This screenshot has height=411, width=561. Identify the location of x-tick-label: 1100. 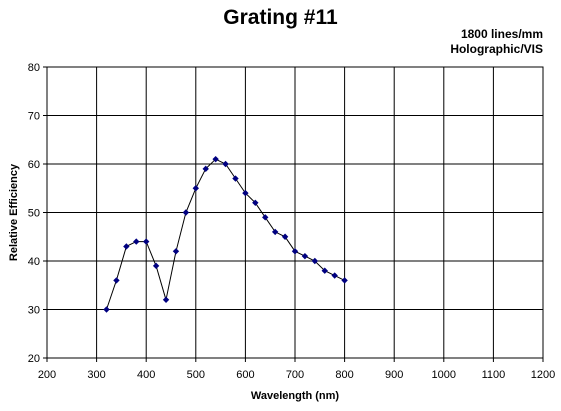
(494, 375).